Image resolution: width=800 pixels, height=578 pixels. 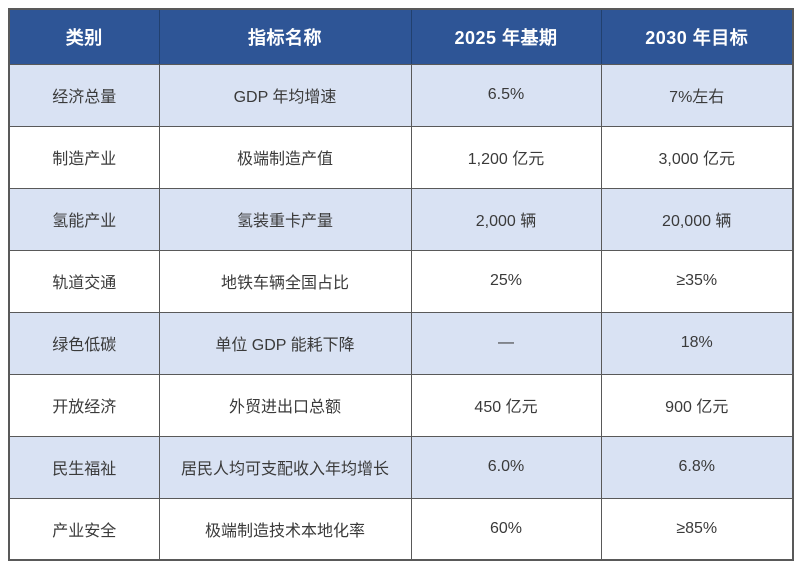 I want to click on cell-category: 民生福祉, so click(x=84, y=467).